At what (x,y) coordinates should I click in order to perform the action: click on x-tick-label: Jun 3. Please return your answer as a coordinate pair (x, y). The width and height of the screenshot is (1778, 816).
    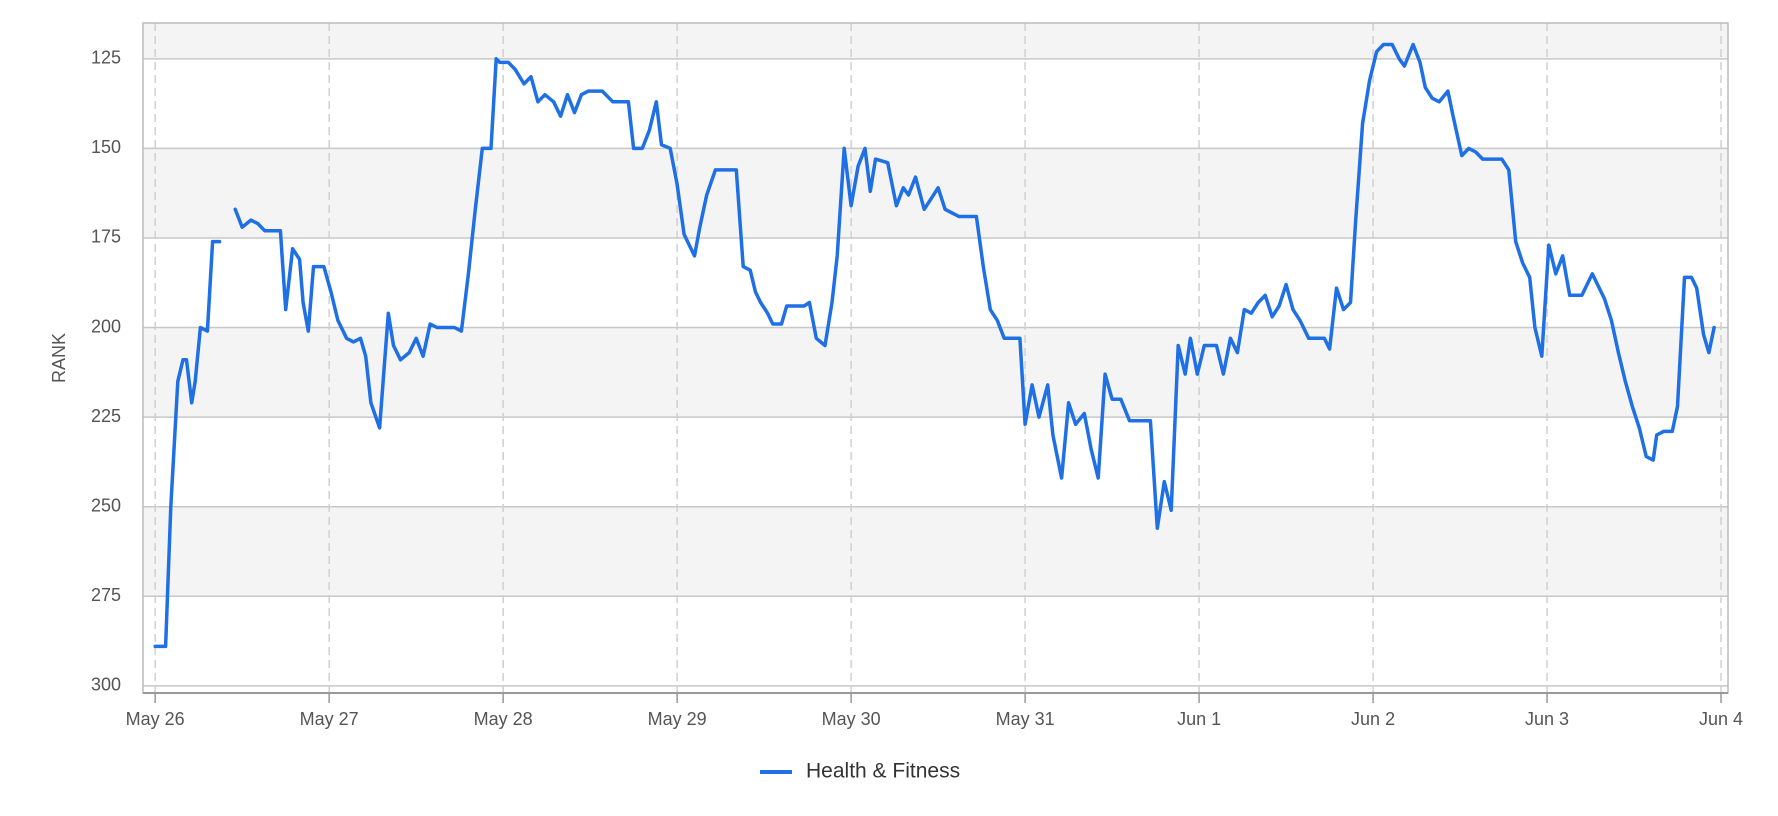
    Looking at the image, I should click on (1547, 719).